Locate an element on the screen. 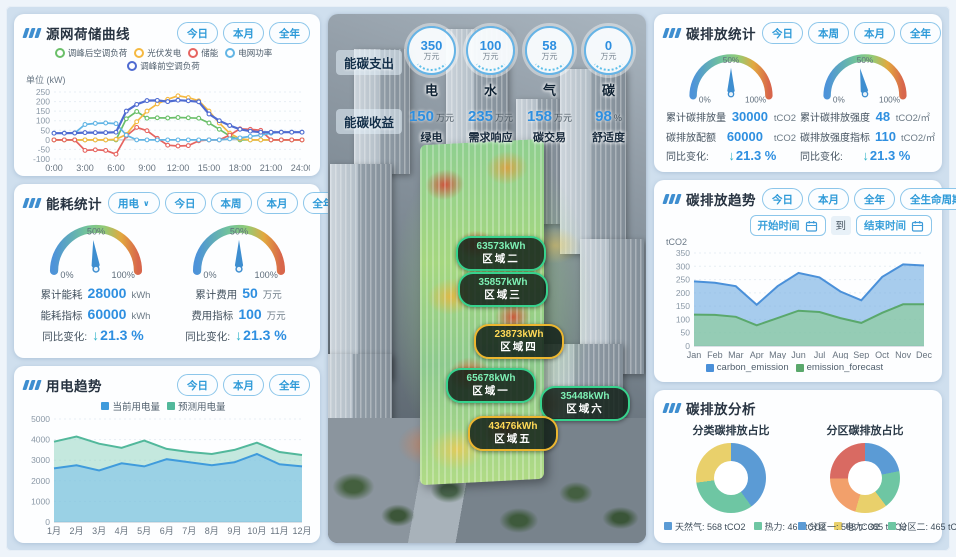 The width and height of the screenshot is (956, 557). svg-text: 150 is located at coordinates (683, 306).